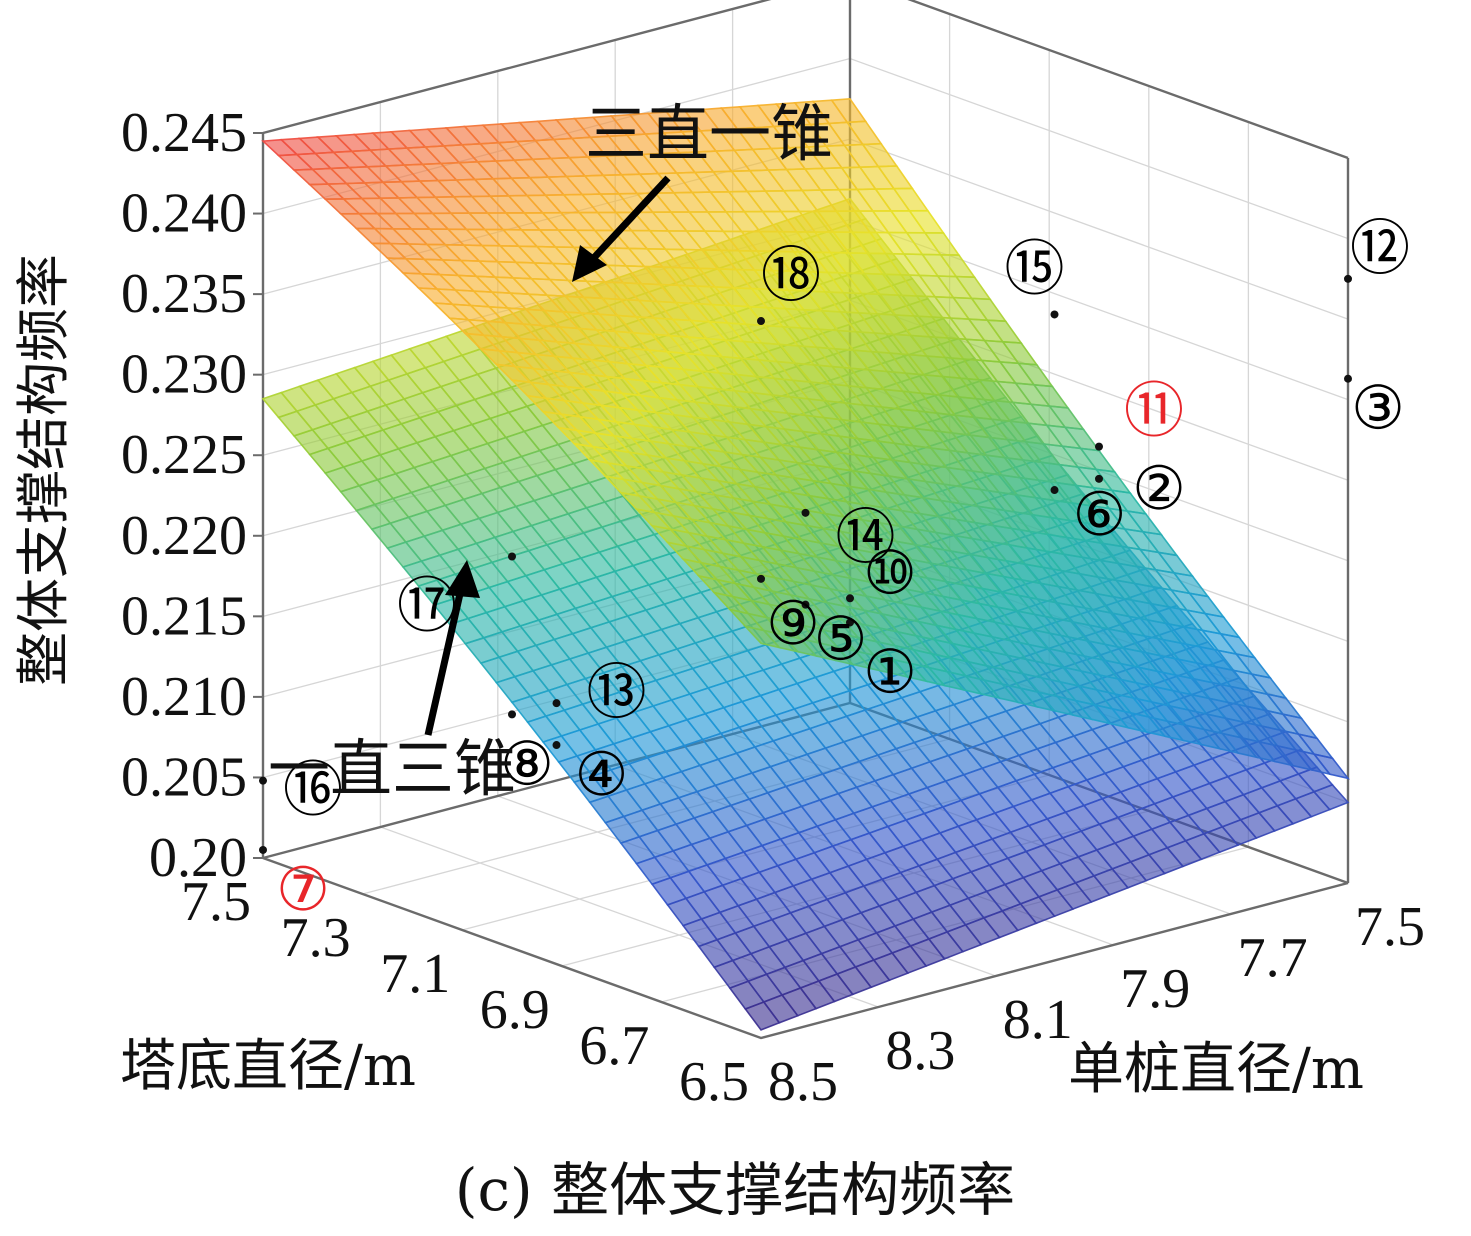  What do you see at coordinates (427, 607) in the screenshot?
I see `point-label: ⑰` at bounding box center [427, 607].